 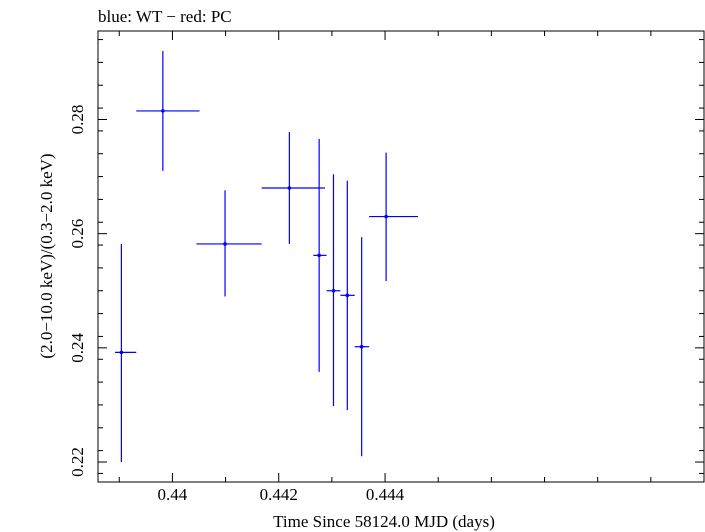 What do you see at coordinates (46, 255) in the screenshot?
I see `y-axis-label: (2.0−10.0 keV)/(0.3−2.0 keV)` at bounding box center [46, 255].